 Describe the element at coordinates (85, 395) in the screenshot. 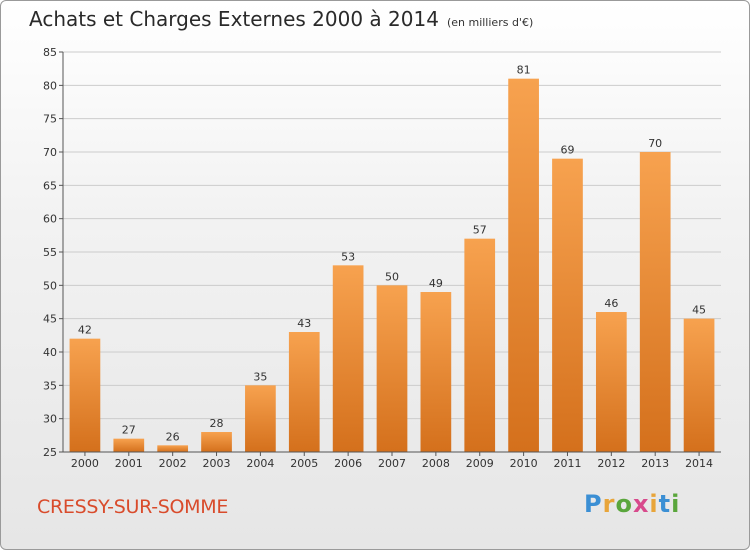

I see `bar-2000` at that location.